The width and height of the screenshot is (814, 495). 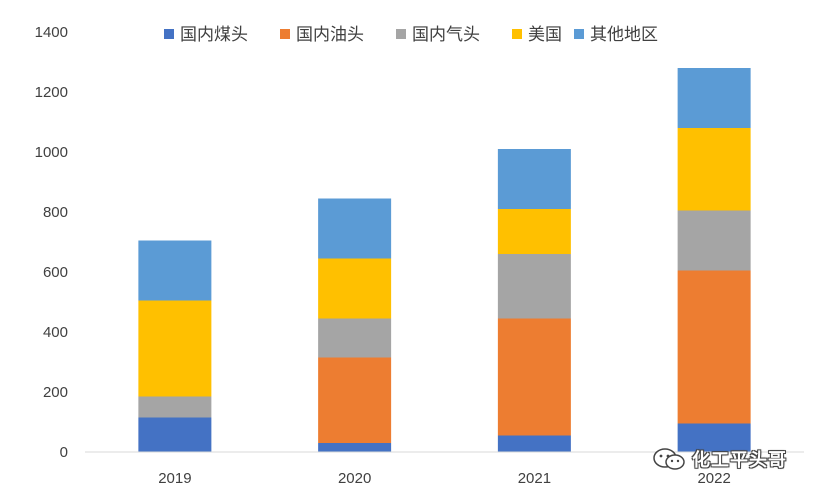 What do you see at coordinates (624, 35) in the screenshot?
I see `legend-label: 其他地区` at bounding box center [624, 35].